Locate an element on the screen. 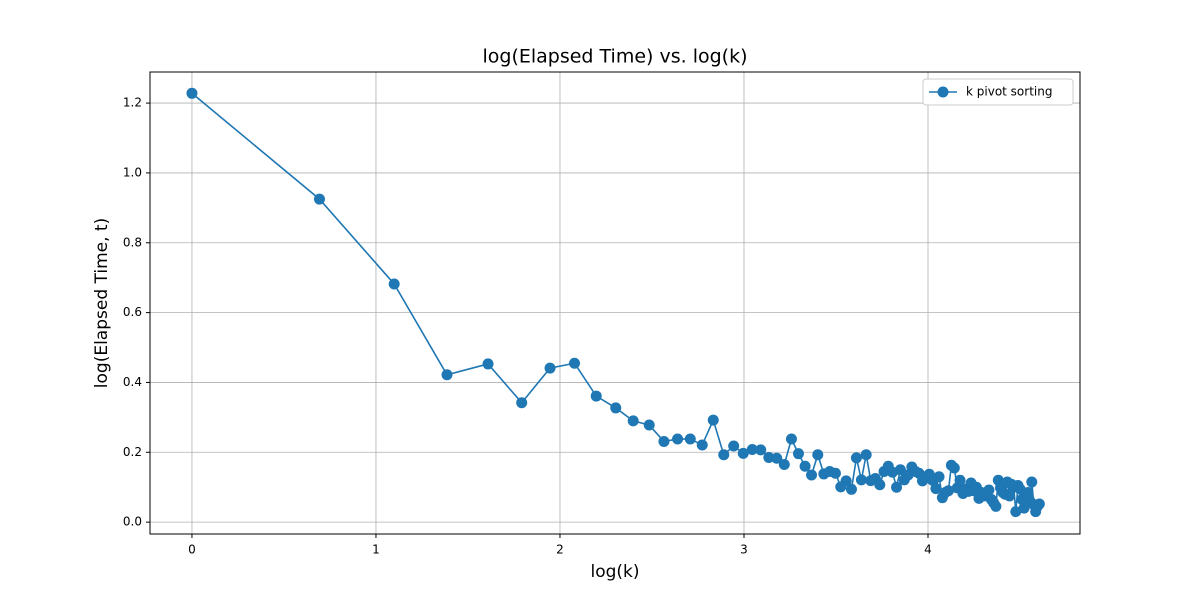 The image size is (1200, 600). y-tick-label: 1.2 is located at coordinates (132, 103).